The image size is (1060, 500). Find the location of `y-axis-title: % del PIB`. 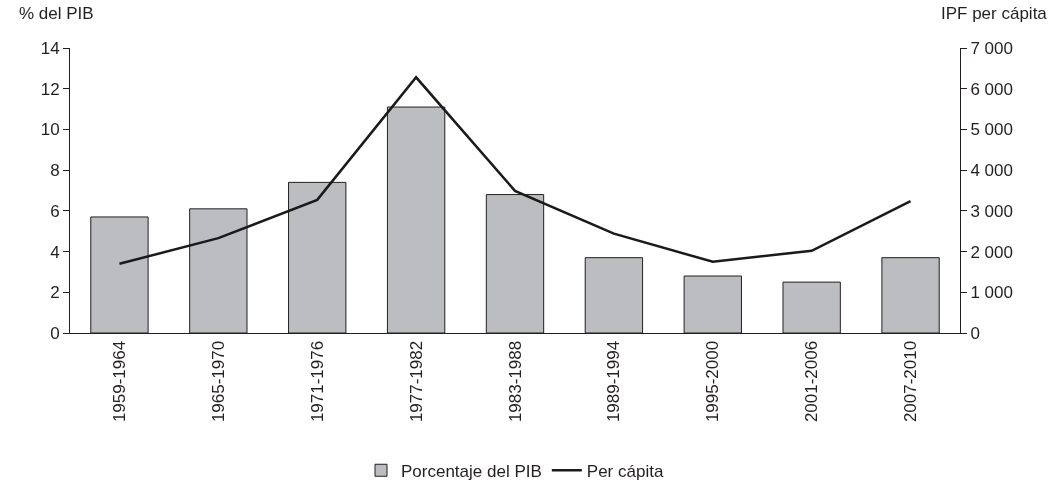

y-axis-title: % del PIB is located at coordinates (56, 13).